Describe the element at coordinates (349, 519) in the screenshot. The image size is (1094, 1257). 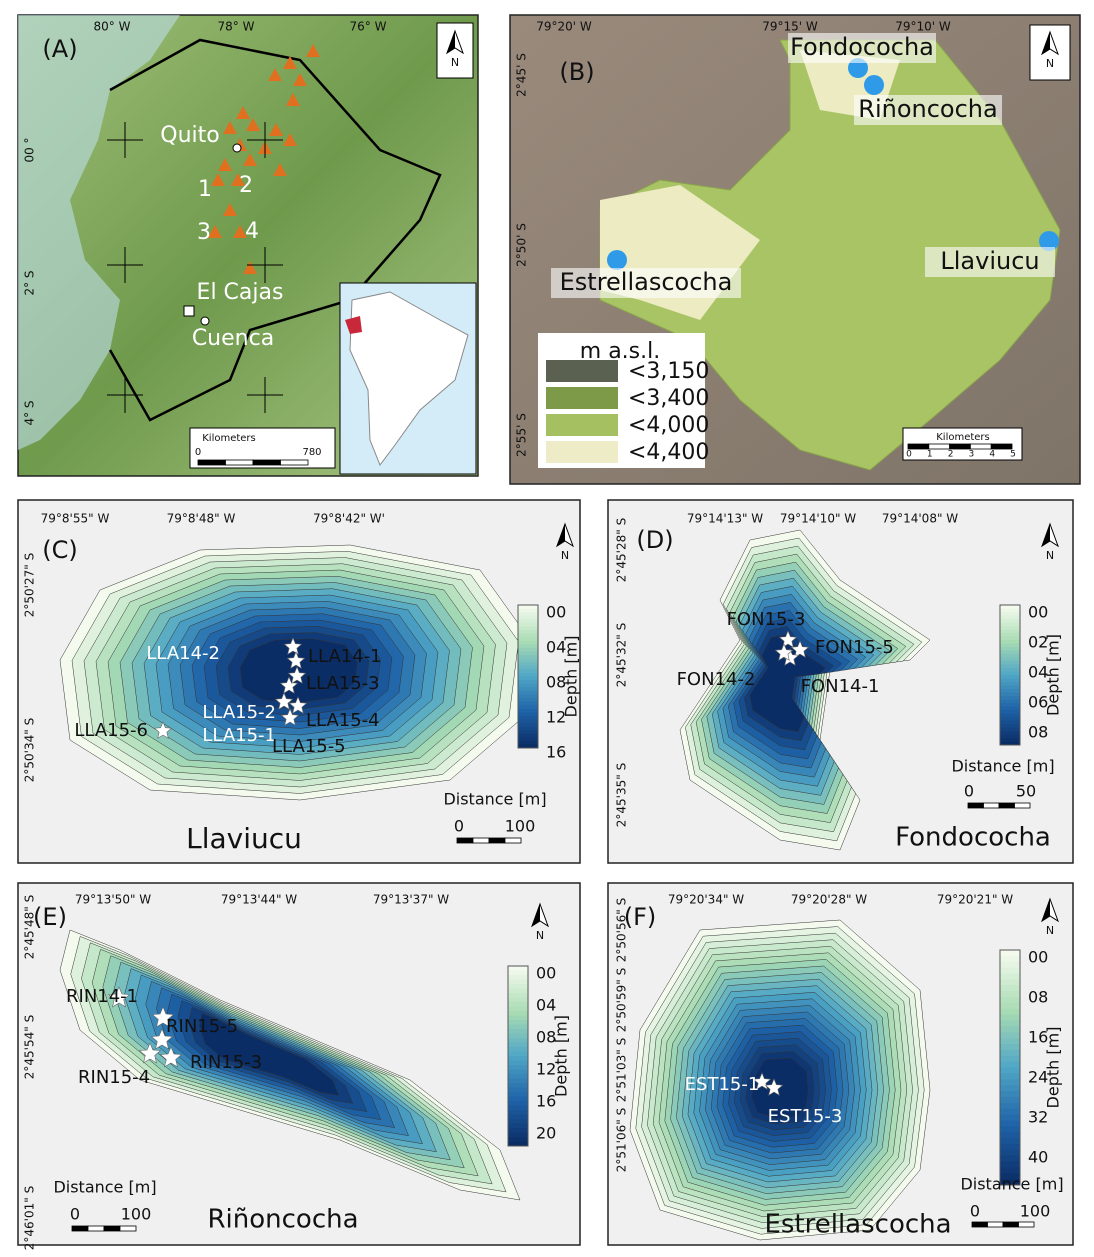
I see `longitude-label: 79°8'42" W'` at that location.